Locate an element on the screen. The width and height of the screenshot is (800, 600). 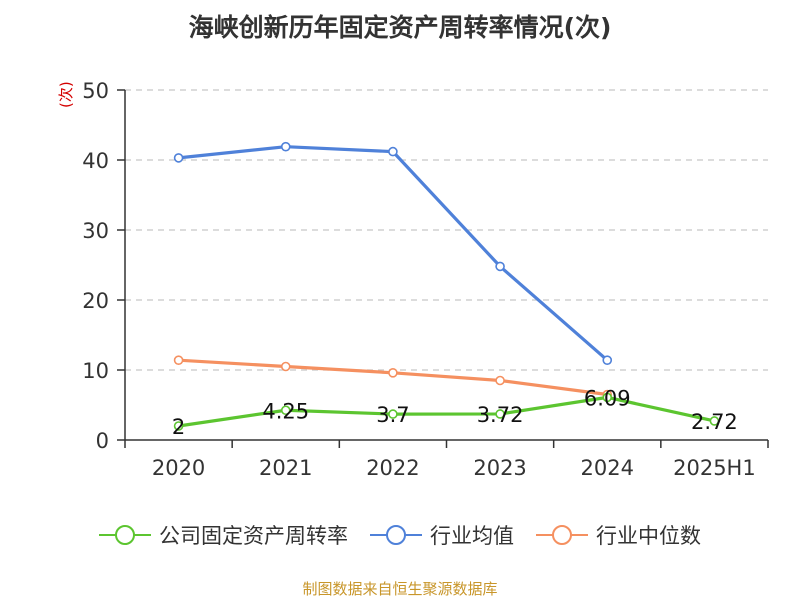
x-tick-label: 2023 is located at coordinates (499, 468).